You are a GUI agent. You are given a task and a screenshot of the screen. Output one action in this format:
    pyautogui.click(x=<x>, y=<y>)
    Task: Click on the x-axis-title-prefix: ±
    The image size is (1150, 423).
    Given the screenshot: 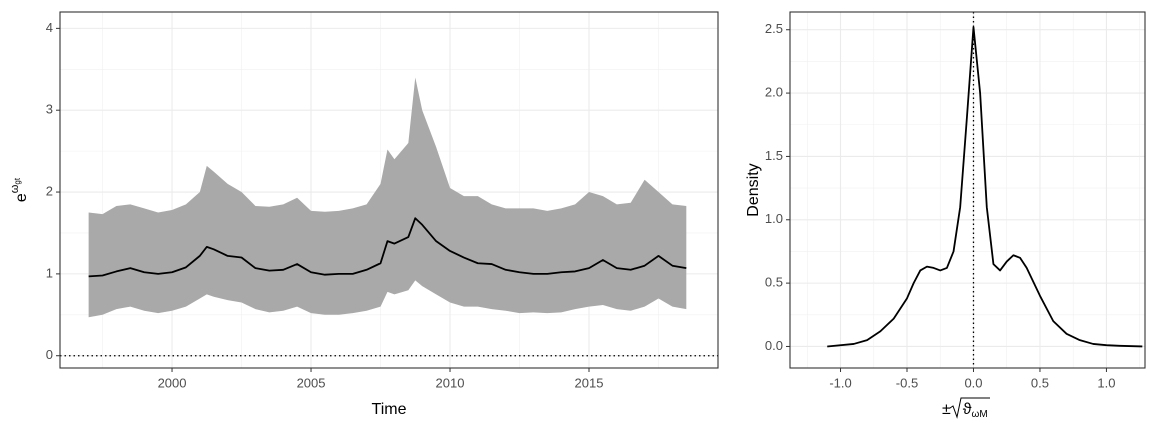 What is the action you would take?
    pyautogui.click(x=946, y=409)
    